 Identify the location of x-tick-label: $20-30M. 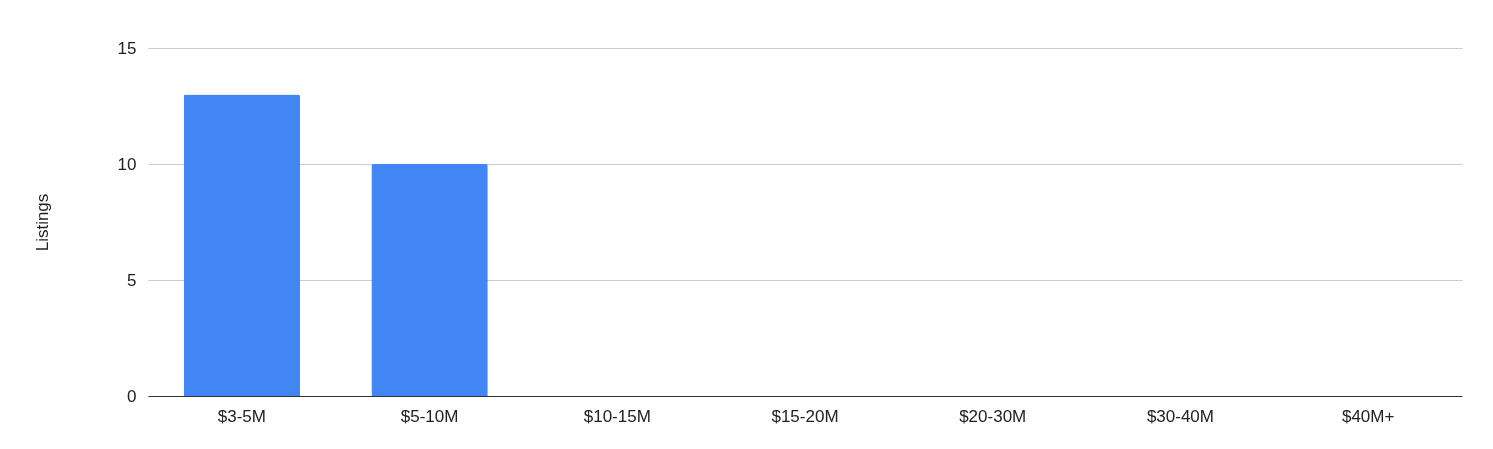
(993, 416).